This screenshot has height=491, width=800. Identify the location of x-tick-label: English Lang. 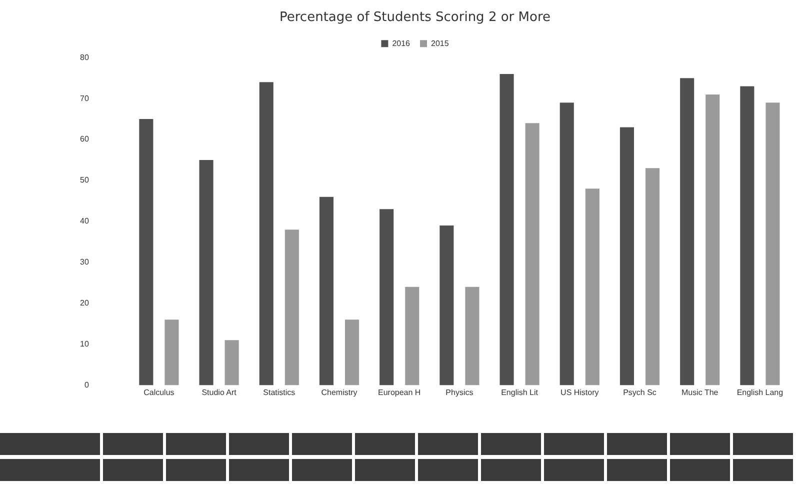
(760, 393).